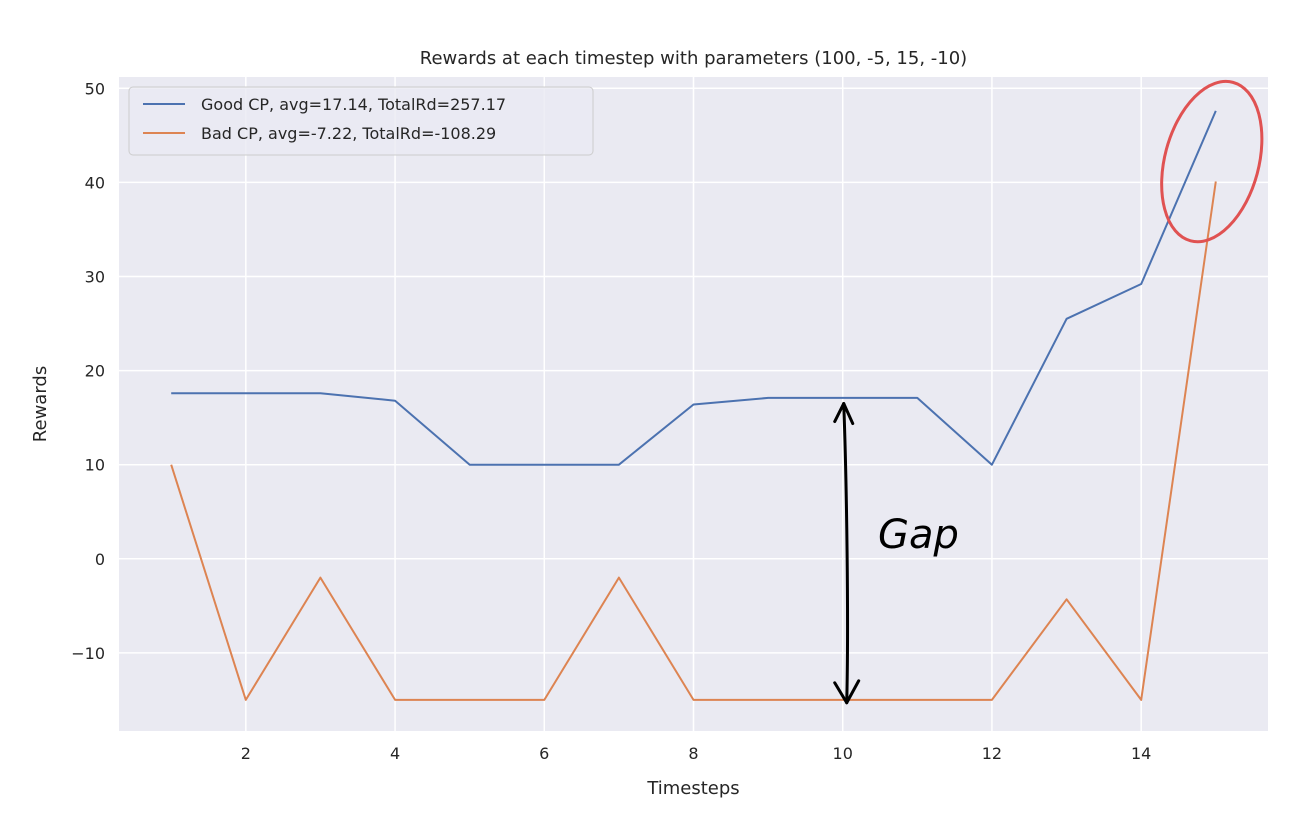 The height and width of the screenshot is (818, 1294). Describe the element at coordinates (992, 753) in the screenshot. I see `x-tick-label: 12` at that location.